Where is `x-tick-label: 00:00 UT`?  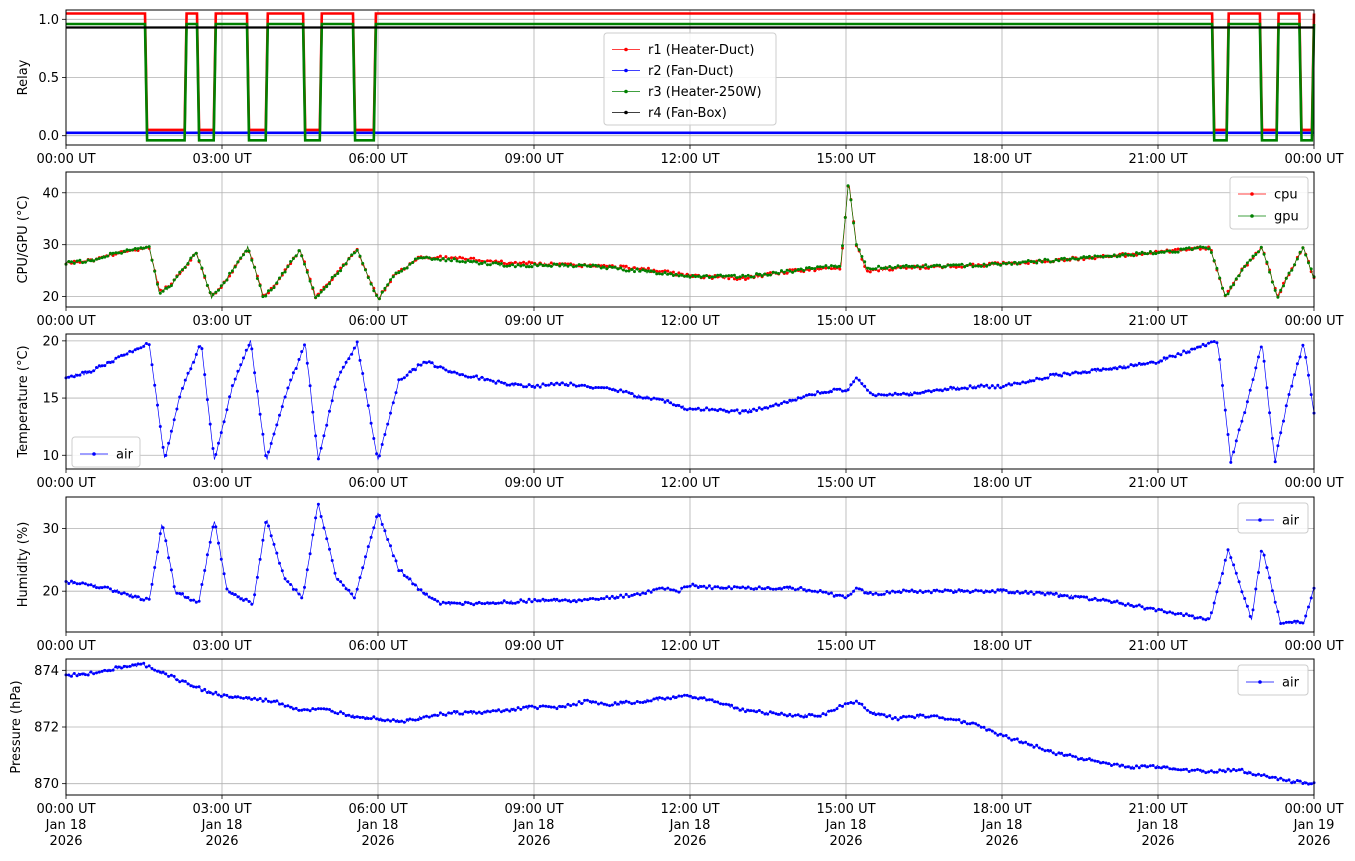
x-tick-label: 00:00 UT is located at coordinates (1313, 321).